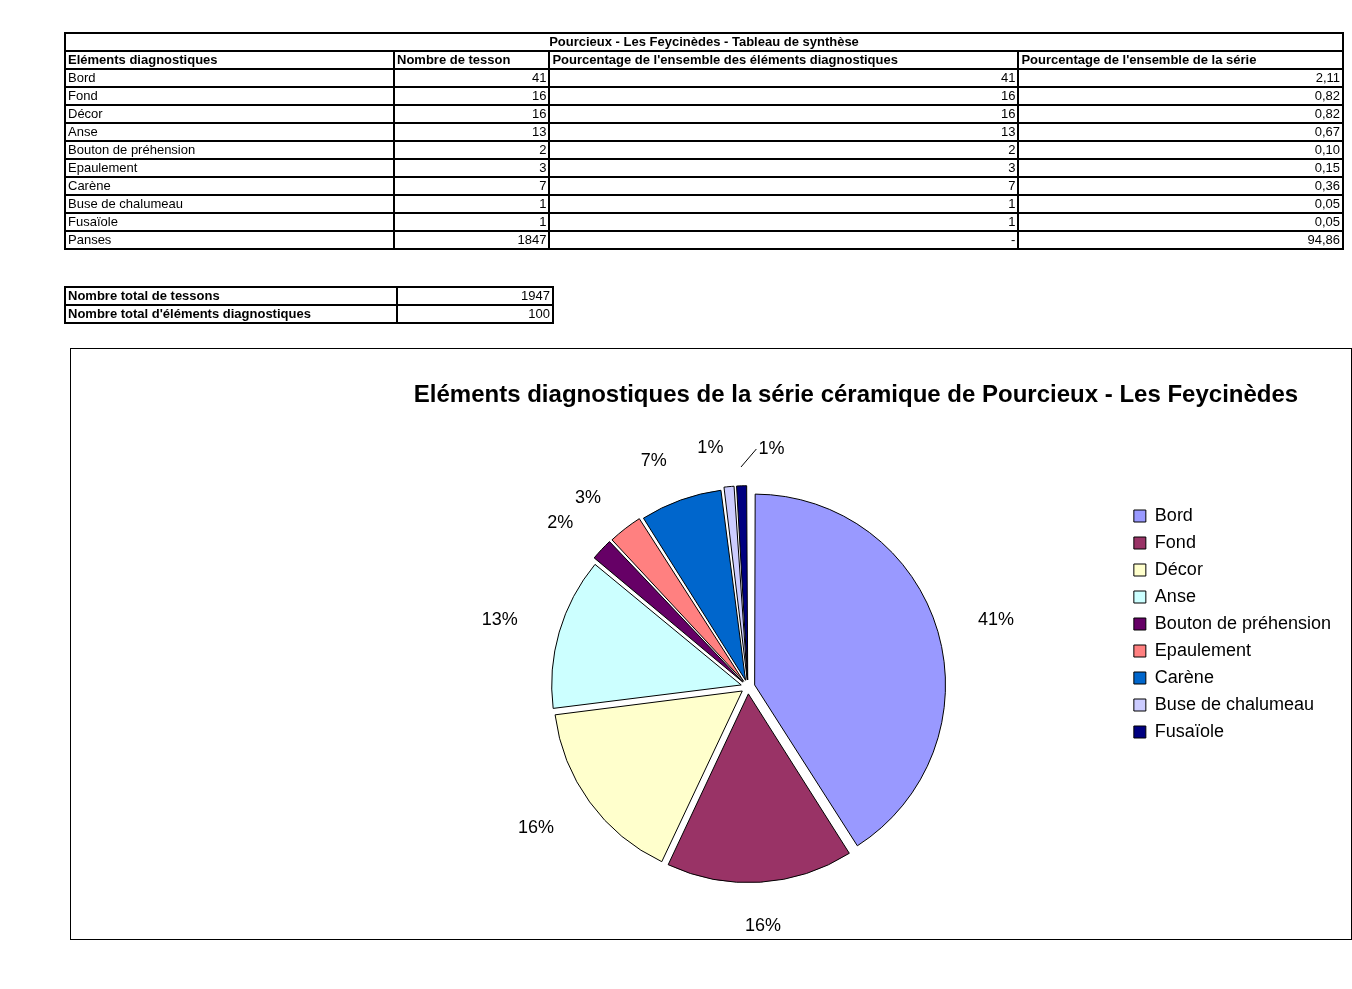 This screenshot has height=989, width=1352. What do you see at coordinates (230, 186) in the screenshot?
I see `category-label: Carène` at bounding box center [230, 186].